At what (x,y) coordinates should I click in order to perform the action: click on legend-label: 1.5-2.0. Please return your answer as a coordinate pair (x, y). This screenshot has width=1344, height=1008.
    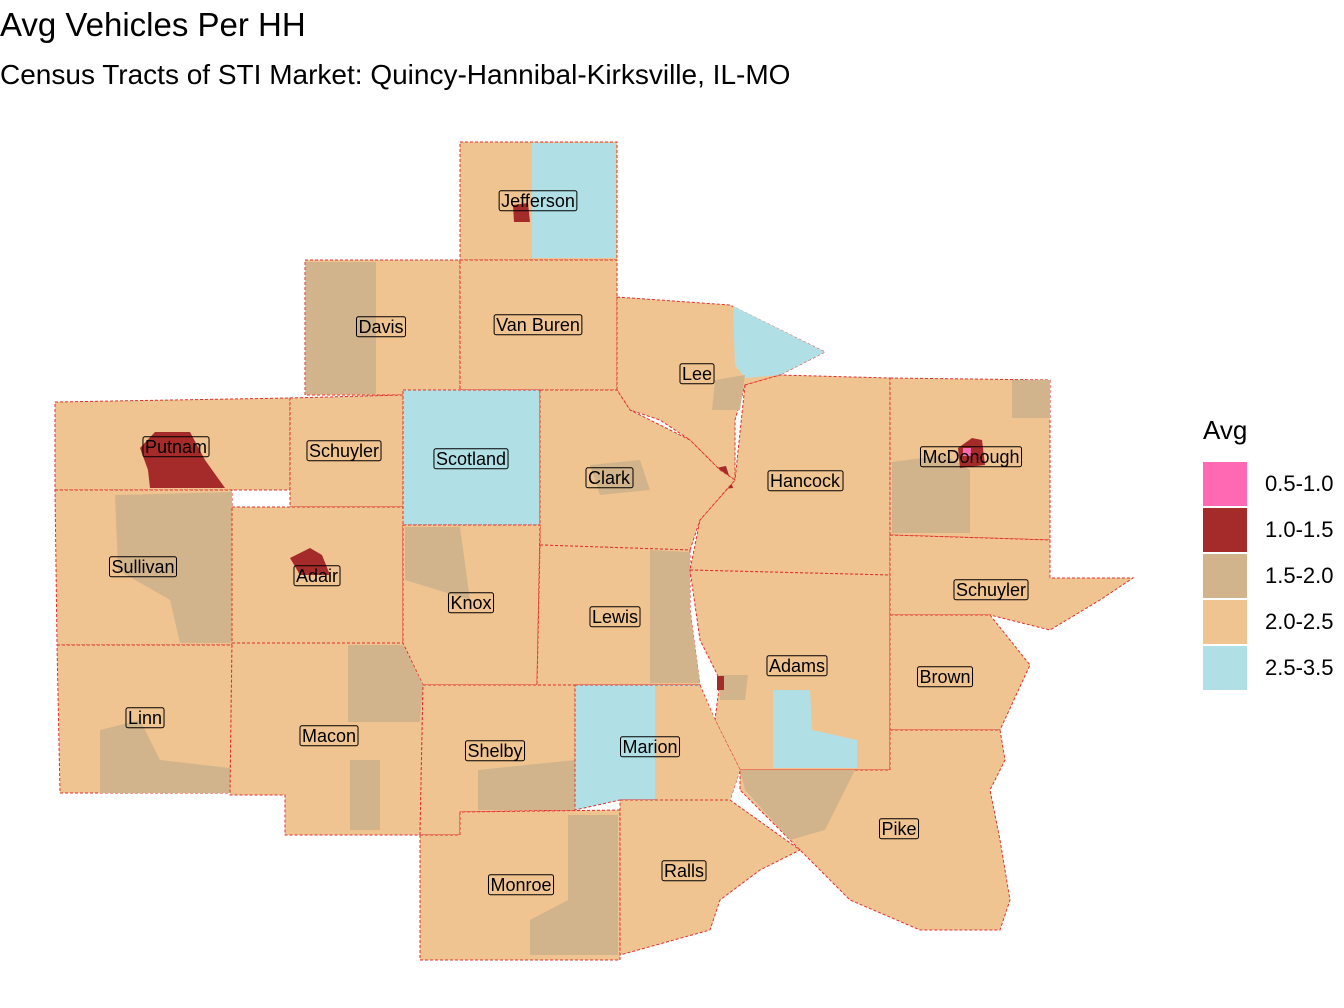
    Looking at the image, I should click on (1299, 575).